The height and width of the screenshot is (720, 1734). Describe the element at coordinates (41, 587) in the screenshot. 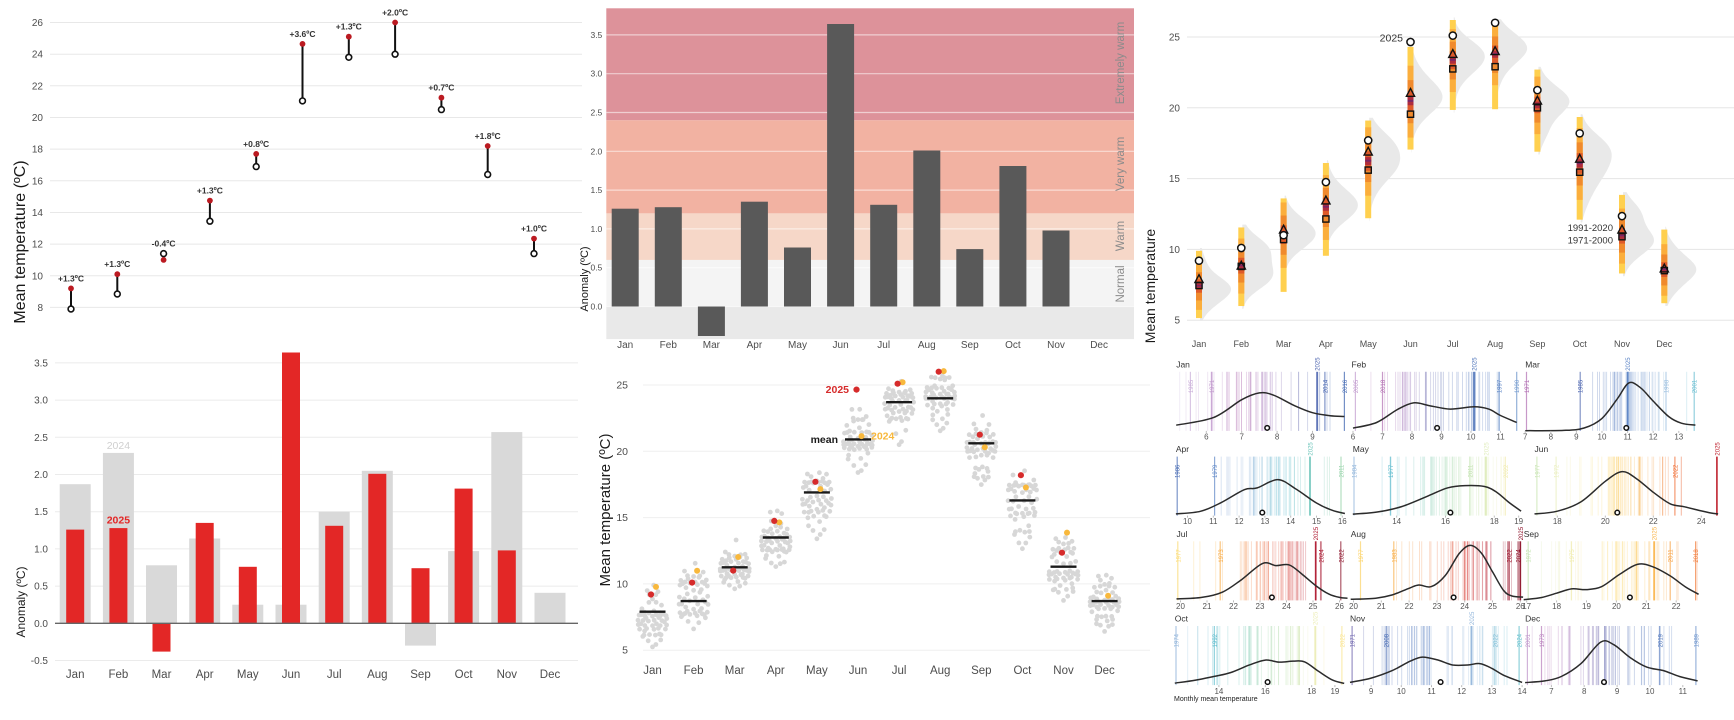

I see `svg-text: 0.5` at that location.